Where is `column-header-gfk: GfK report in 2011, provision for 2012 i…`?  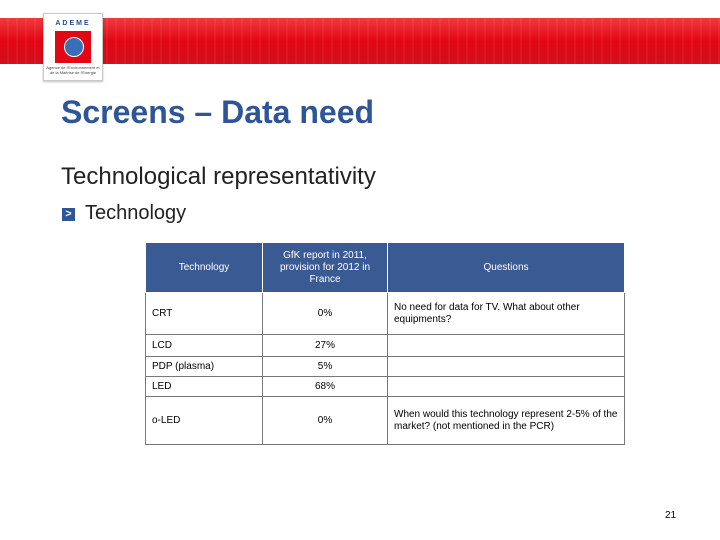 column-header-gfk: GfK report in 2011, provision for 2012 i… is located at coordinates (325, 267).